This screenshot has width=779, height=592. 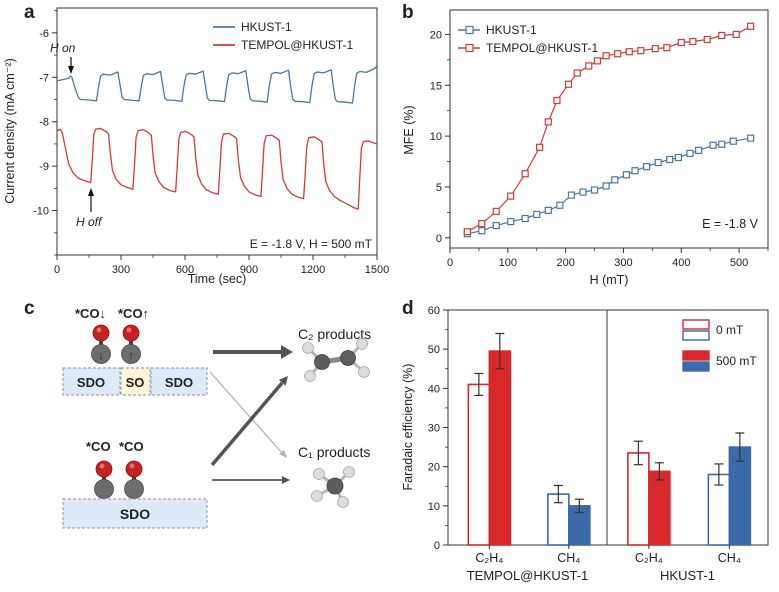 I want to click on arrow-antiparallel-to-c2, so click(x=253, y=352).